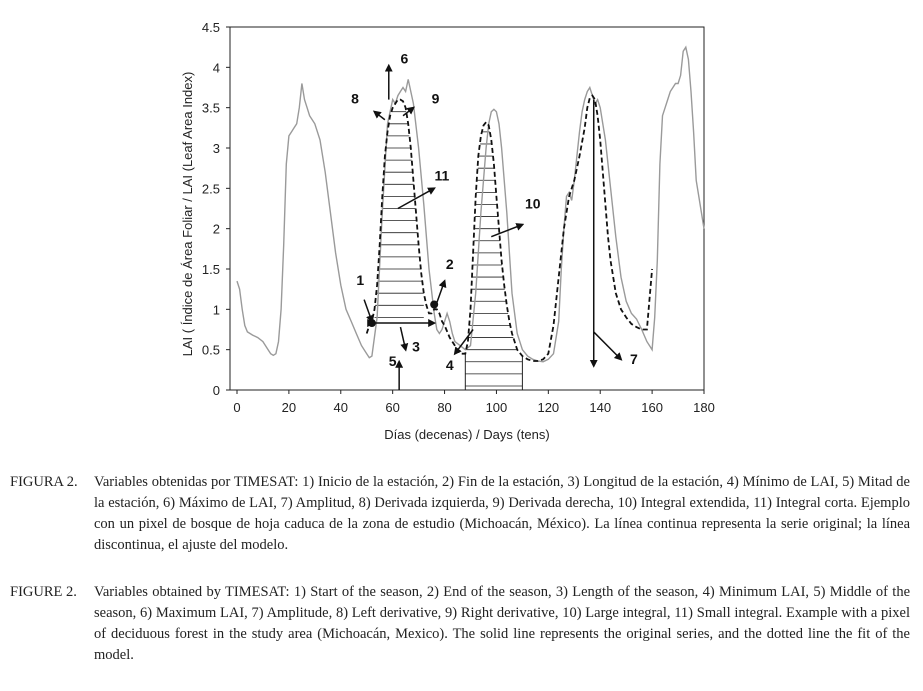 The height and width of the screenshot is (691, 923). Describe the element at coordinates (497, 407) in the screenshot. I see `x-tick-label: 100` at that location.